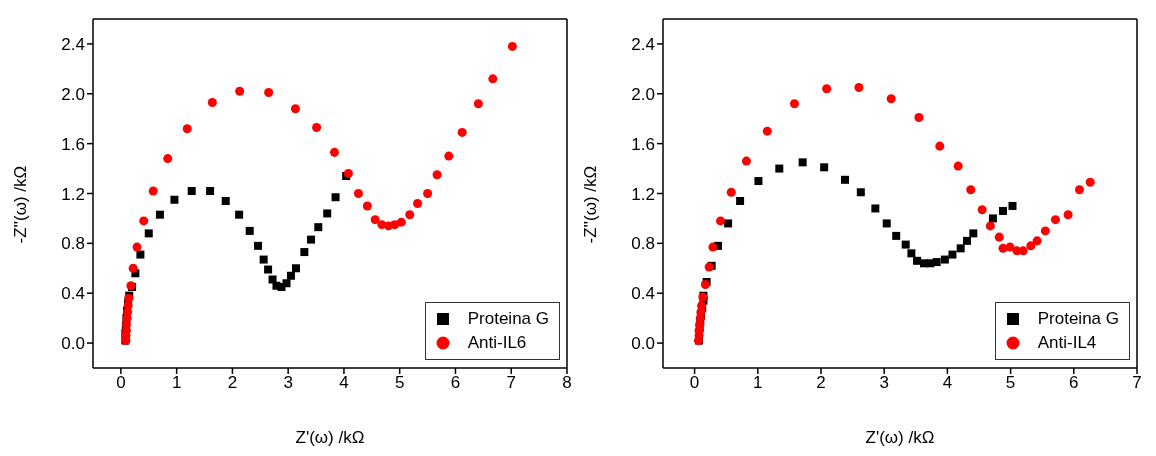  Describe the element at coordinates (643, 94) in the screenshot. I see `y-tick-label: 2.0` at that location.